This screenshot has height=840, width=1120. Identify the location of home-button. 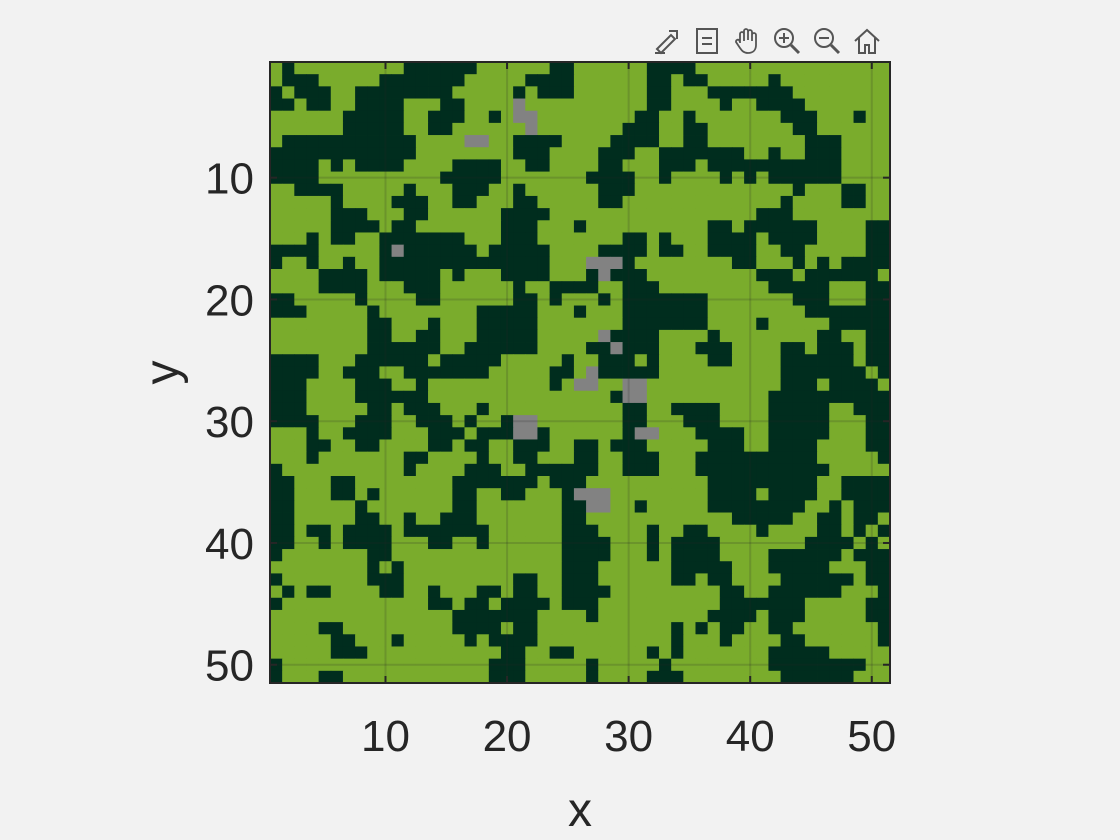
(867, 41).